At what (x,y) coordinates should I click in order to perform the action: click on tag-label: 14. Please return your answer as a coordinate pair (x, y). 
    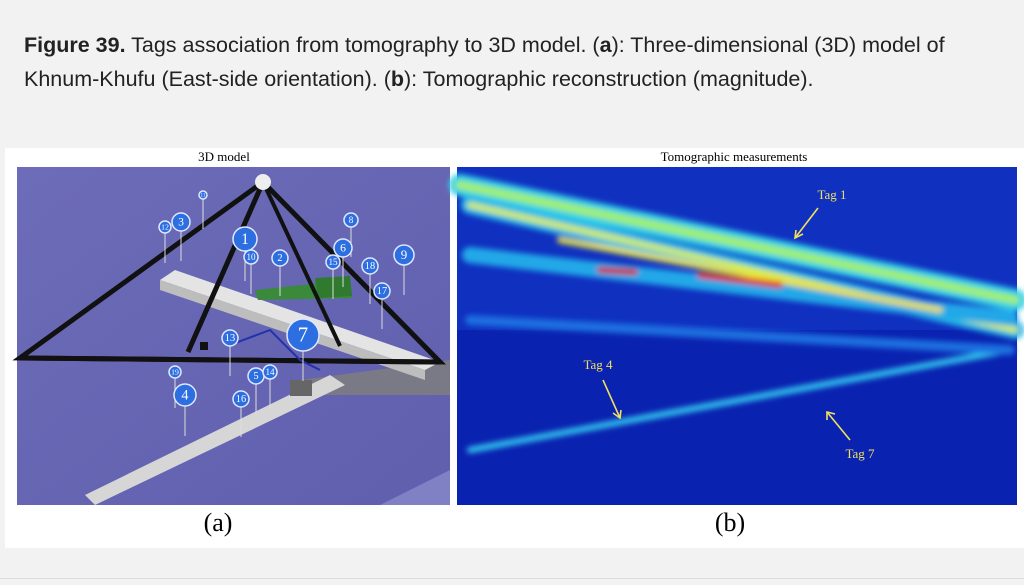
    Looking at the image, I should click on (270, 372).